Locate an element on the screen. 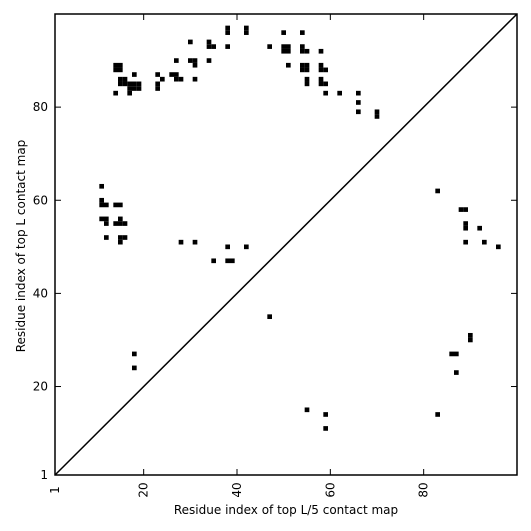 The image size is (531, 531). x-tick-label: 60 is located at coordinates (330, 489).